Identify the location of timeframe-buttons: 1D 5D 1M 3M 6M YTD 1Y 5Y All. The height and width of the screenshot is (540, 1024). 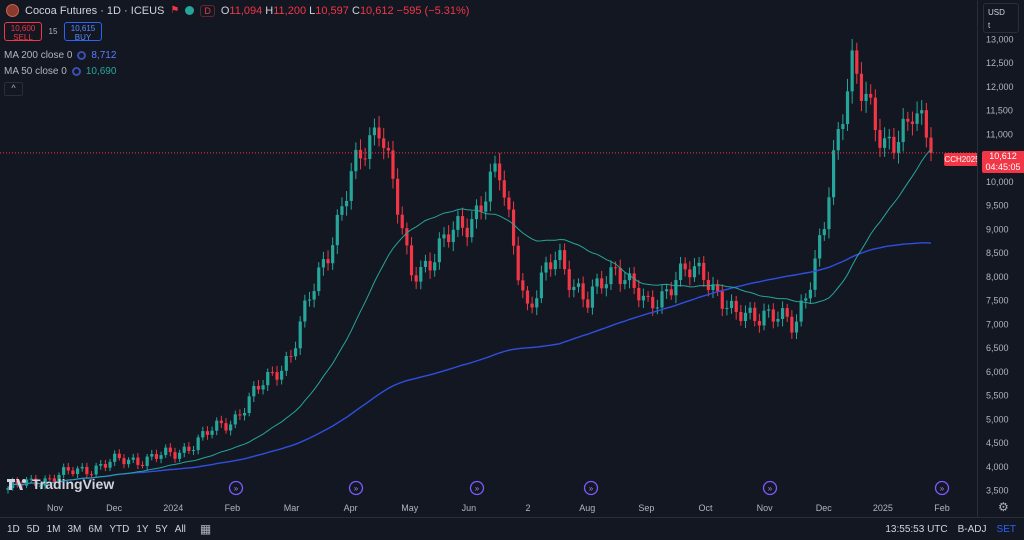
(93, 529).